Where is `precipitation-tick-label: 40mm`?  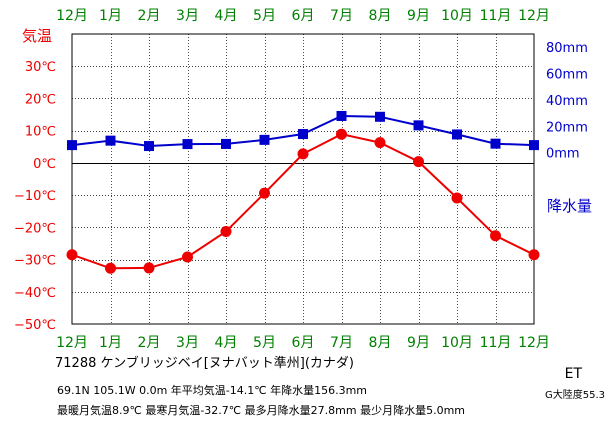
precipitation-tick-label: 40mm is located at coordinates (567, 101).